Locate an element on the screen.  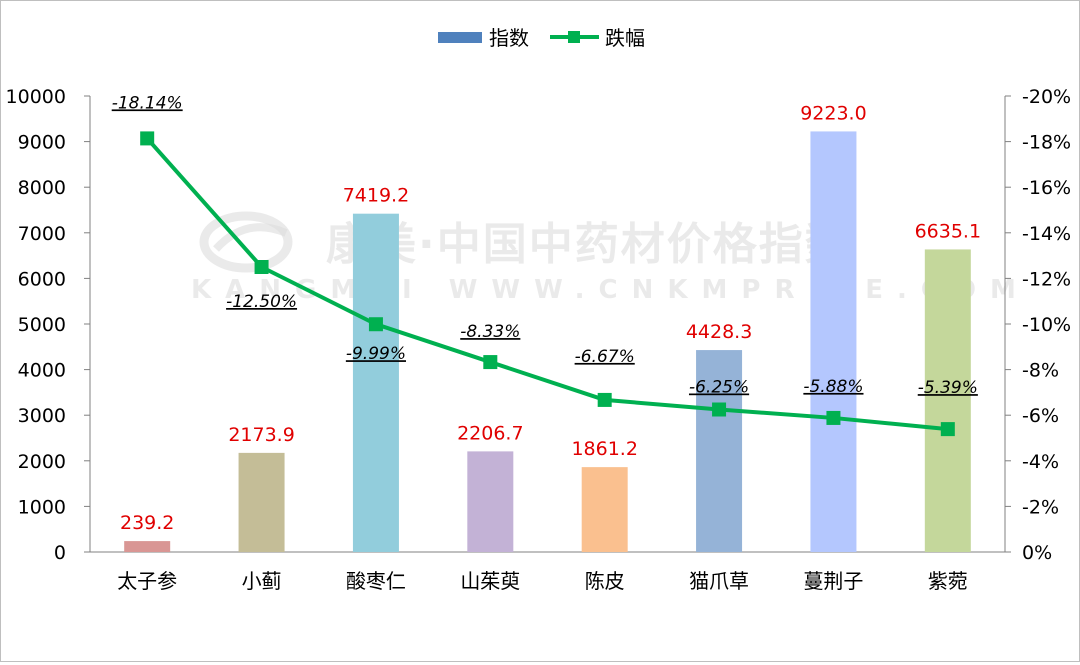
left-tick-label: 7000 is located at coordinates (42, 234).